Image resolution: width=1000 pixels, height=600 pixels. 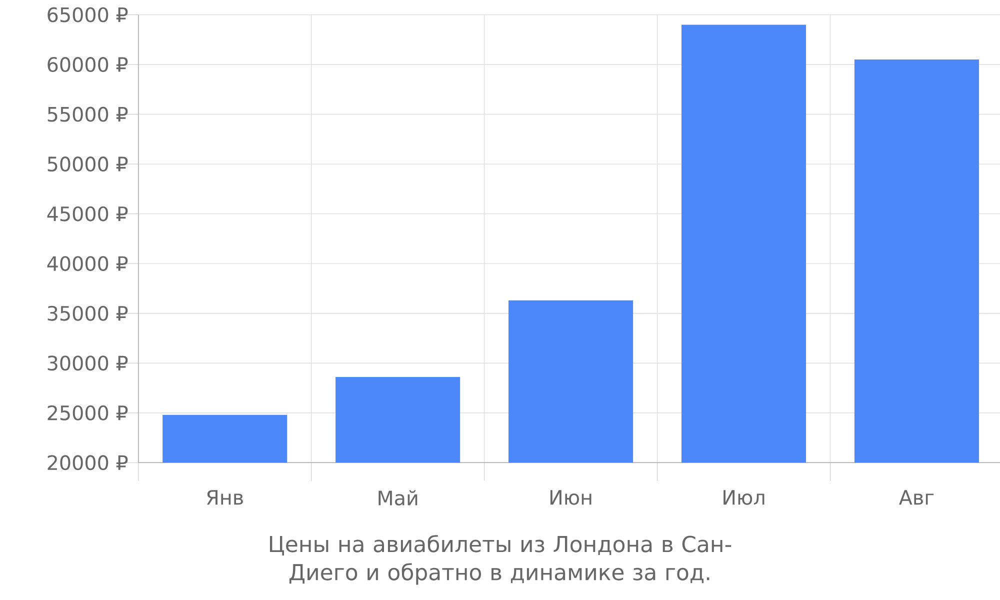 I want to click on y-tick-label: 65000 ₽, so click(x=88, y=14).